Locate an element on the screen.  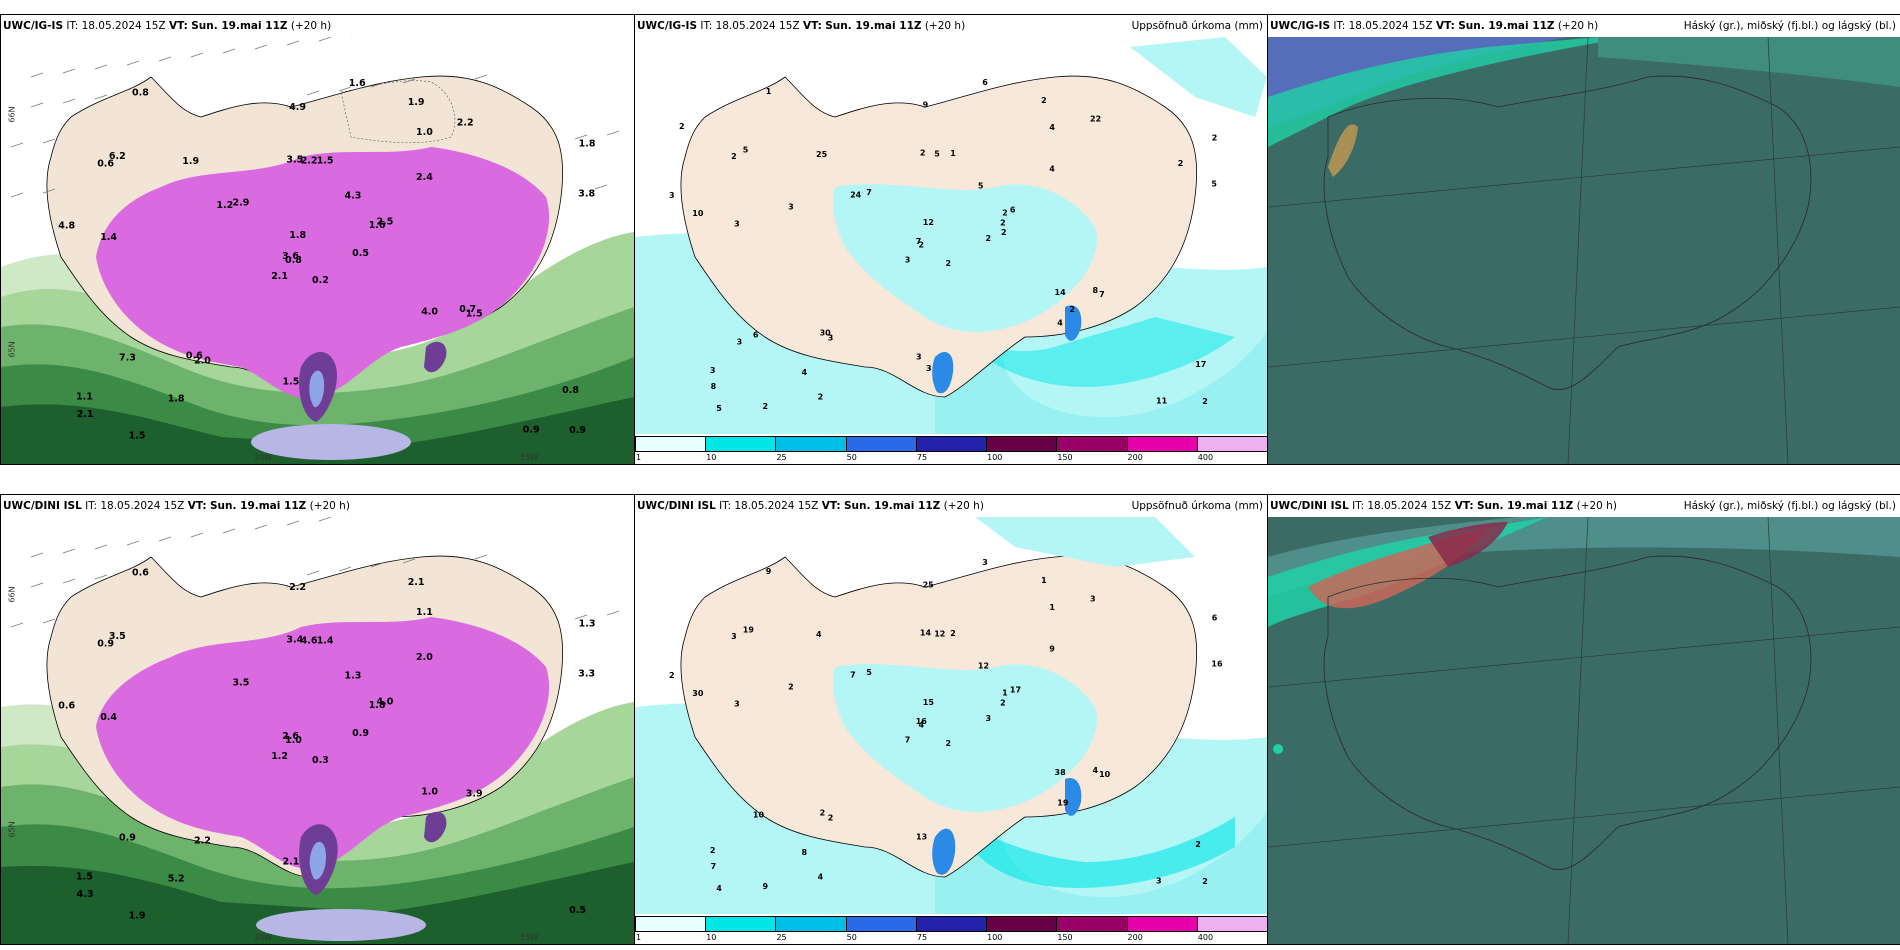
value-label: 12 is located at coordinates (983, 665).